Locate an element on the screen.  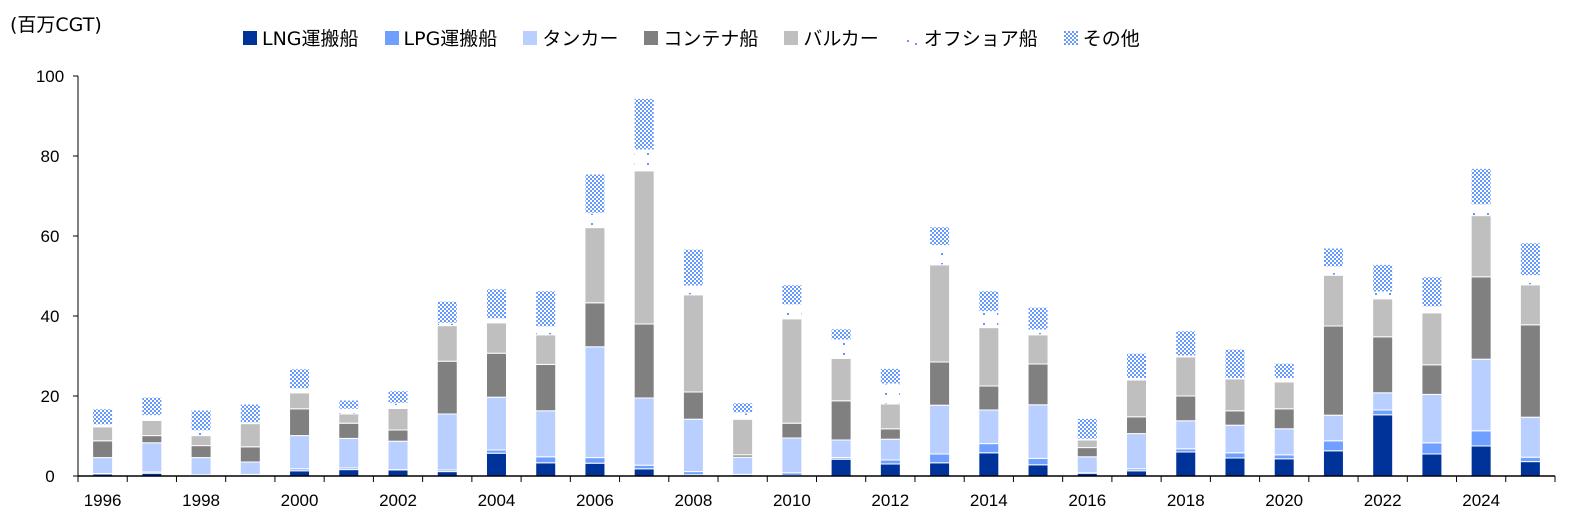
bar-container-2022 is located at coordinates (1383, 365).